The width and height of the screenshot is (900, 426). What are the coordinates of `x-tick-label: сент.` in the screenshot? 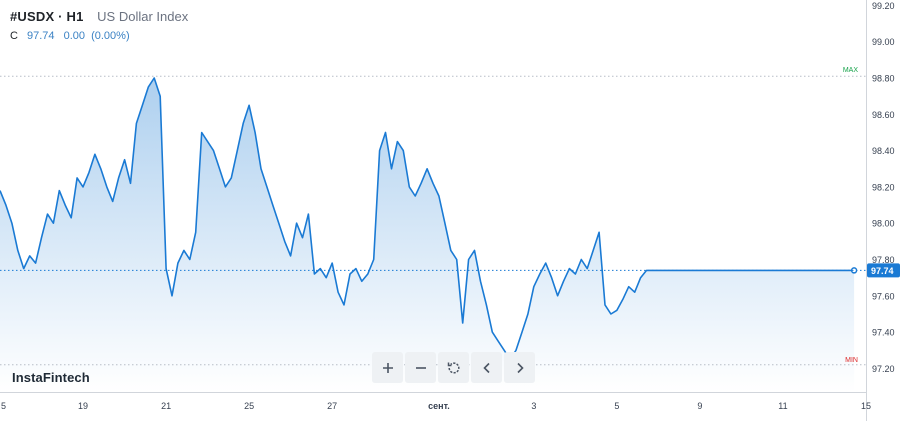 It's located at (439, 406).